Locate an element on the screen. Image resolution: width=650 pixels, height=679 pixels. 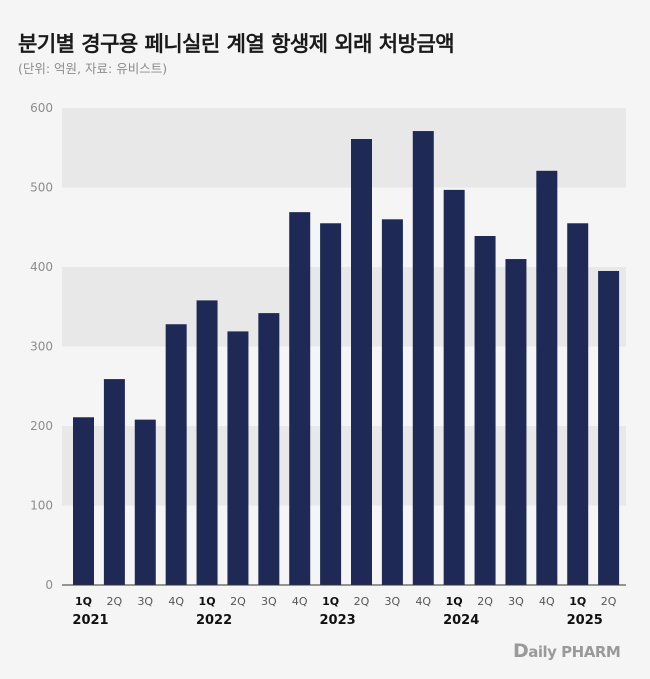
year-label: 2021 is located at coordinates (90, 620).